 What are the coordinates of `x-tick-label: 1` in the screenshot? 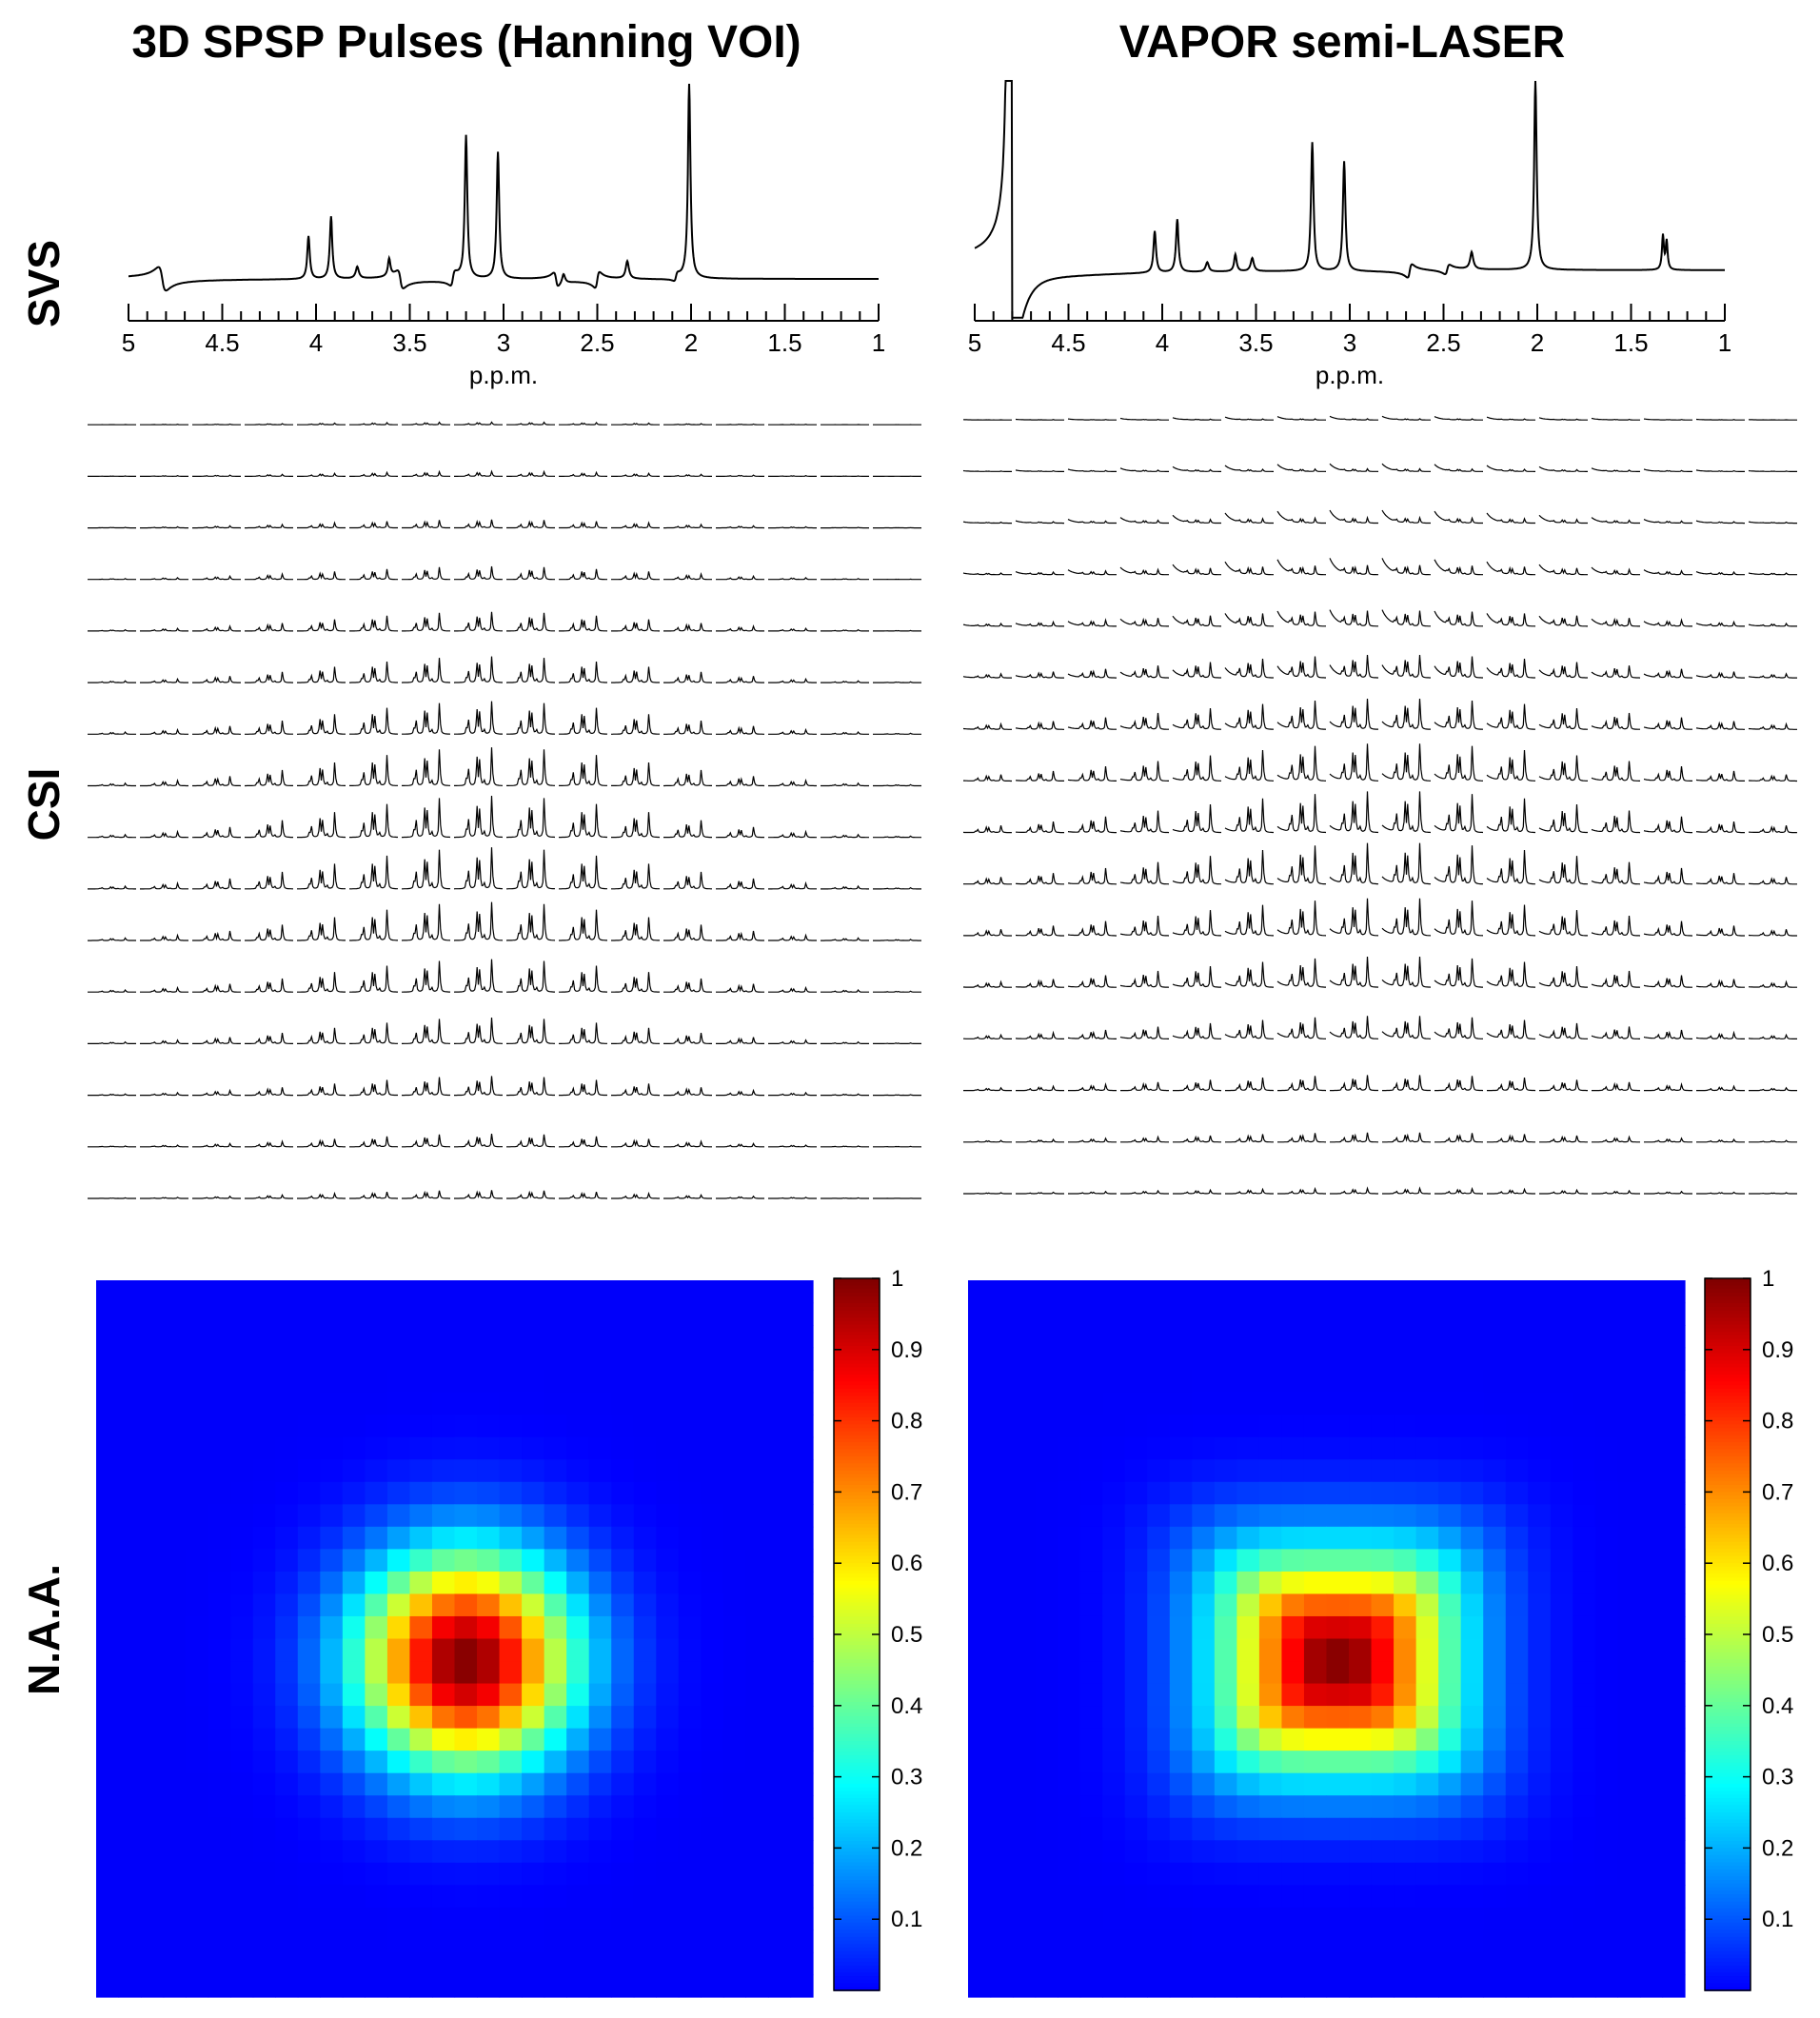 It's located at (1724, 342).